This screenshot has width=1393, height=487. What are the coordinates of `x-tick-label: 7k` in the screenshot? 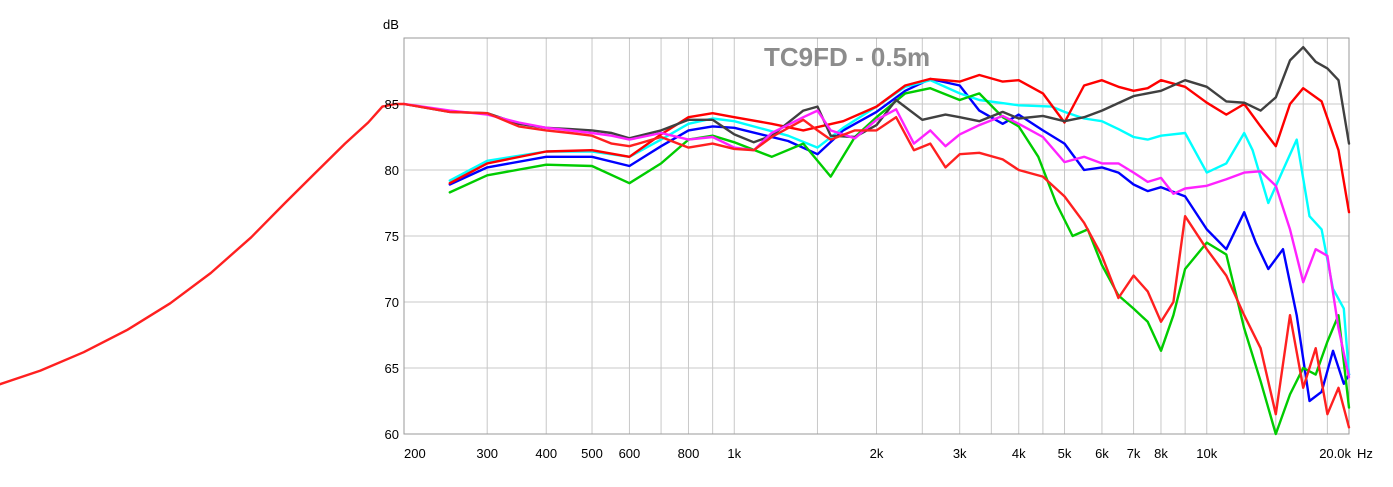 It's located at (1134, 453).